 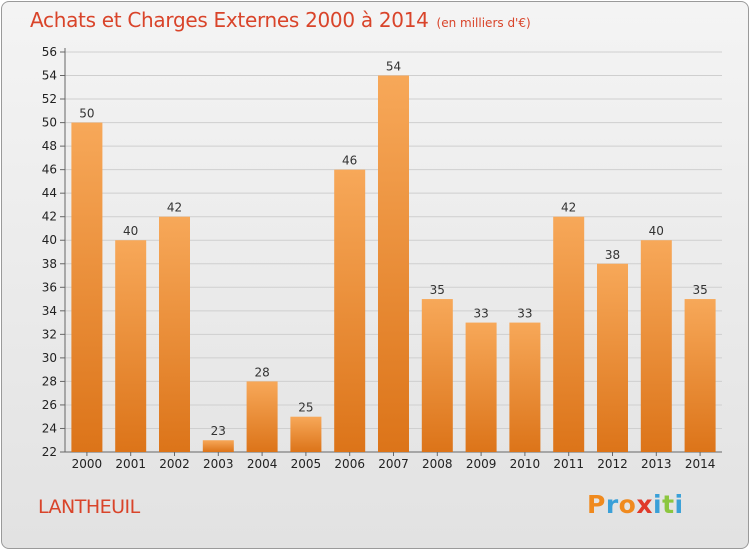 I want to click on x-tick-label: 2001, so click(x=130, y=464).